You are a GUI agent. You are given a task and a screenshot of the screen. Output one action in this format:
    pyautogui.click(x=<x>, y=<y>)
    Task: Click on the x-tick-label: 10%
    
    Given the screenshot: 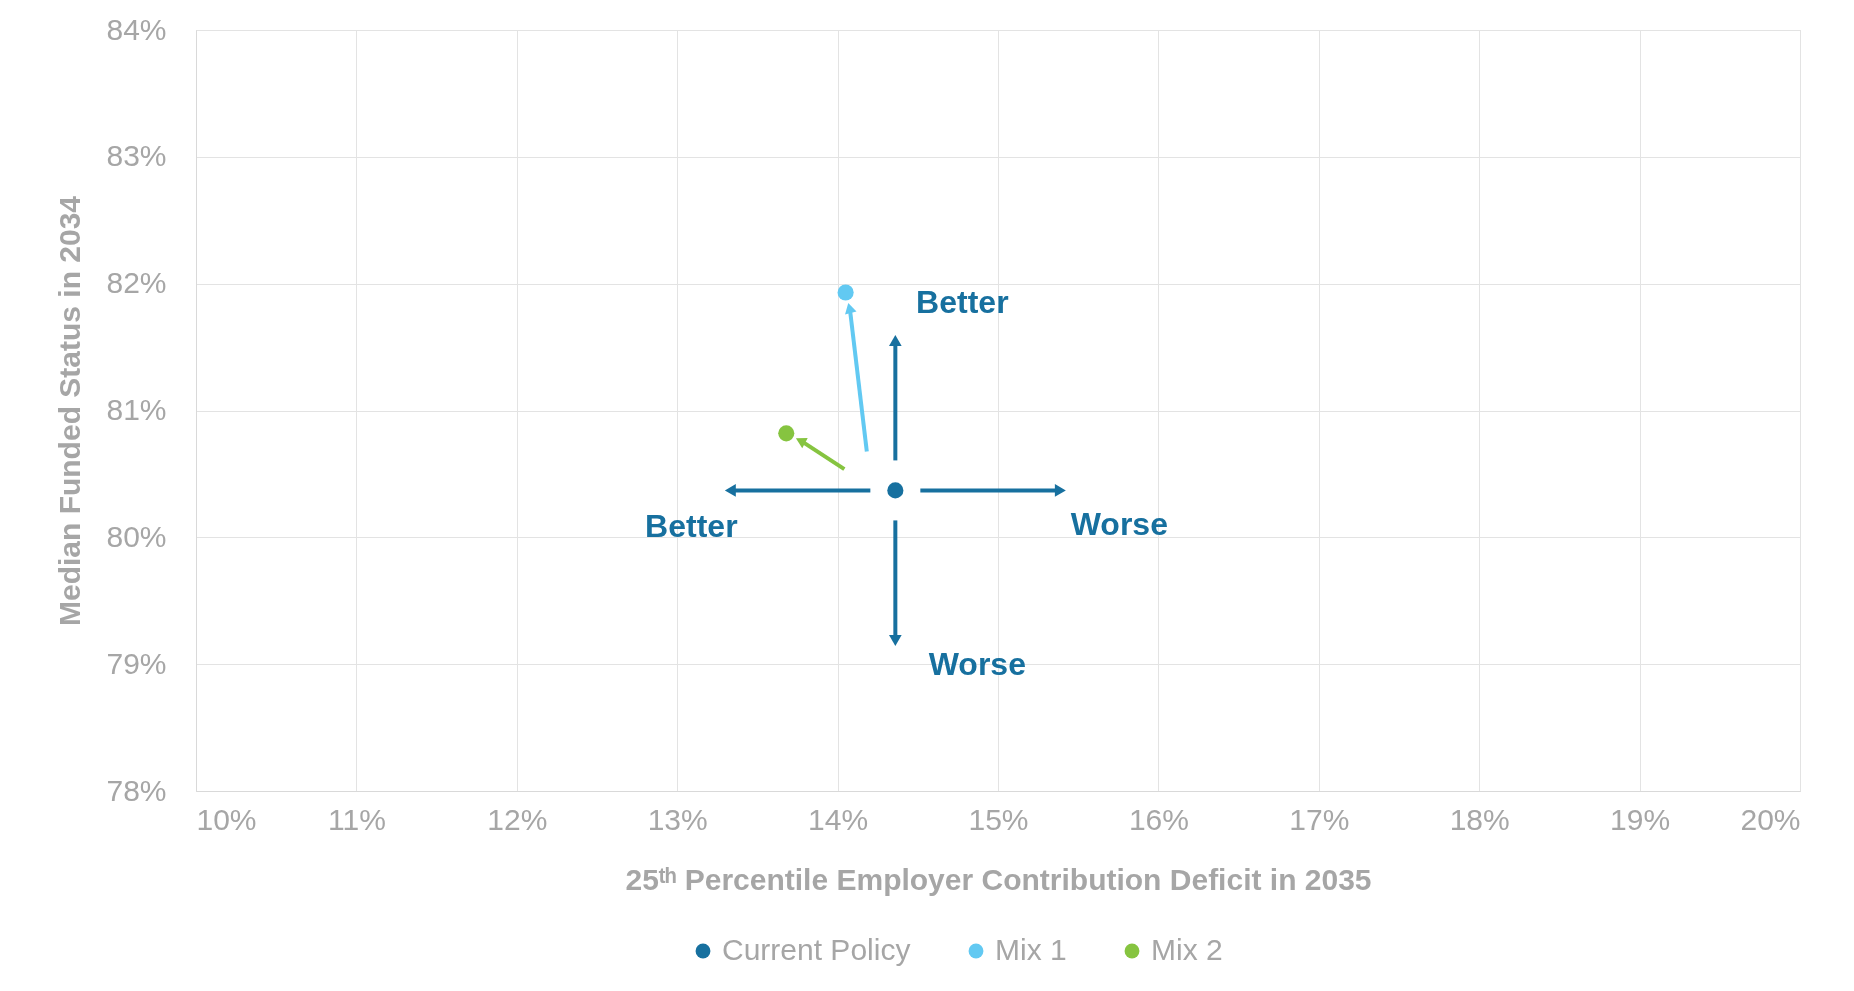 What is the action you would take?
    pyautogui.click(x=226, y=819)
    